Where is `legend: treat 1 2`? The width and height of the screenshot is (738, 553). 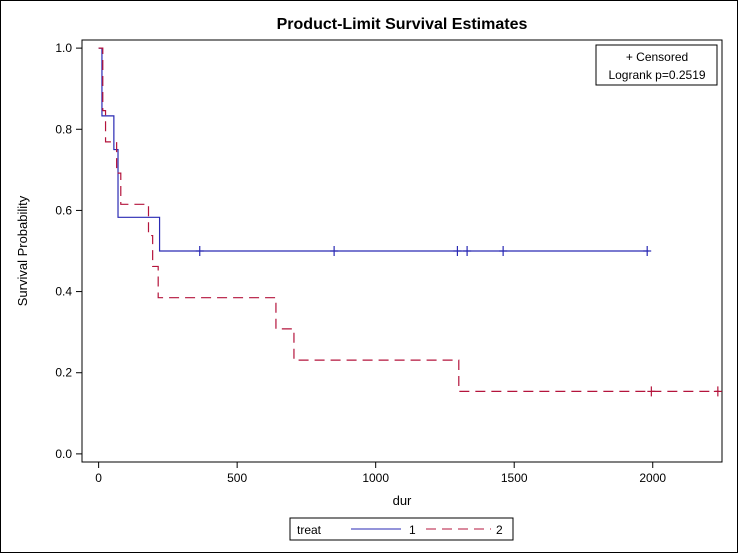
legend: treat 1 2 is located at coordinates (401, 529).